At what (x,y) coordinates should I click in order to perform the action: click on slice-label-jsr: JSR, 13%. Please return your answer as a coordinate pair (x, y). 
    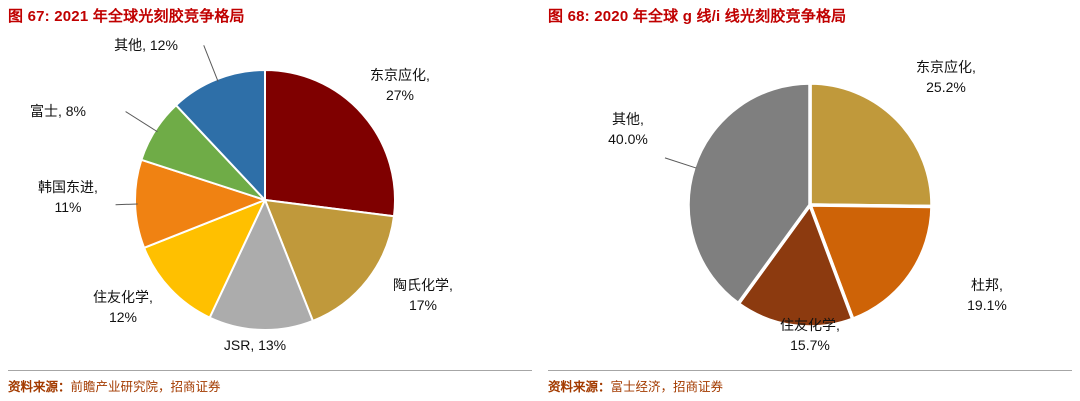
    Looking at the image, I should click on (255, 345).